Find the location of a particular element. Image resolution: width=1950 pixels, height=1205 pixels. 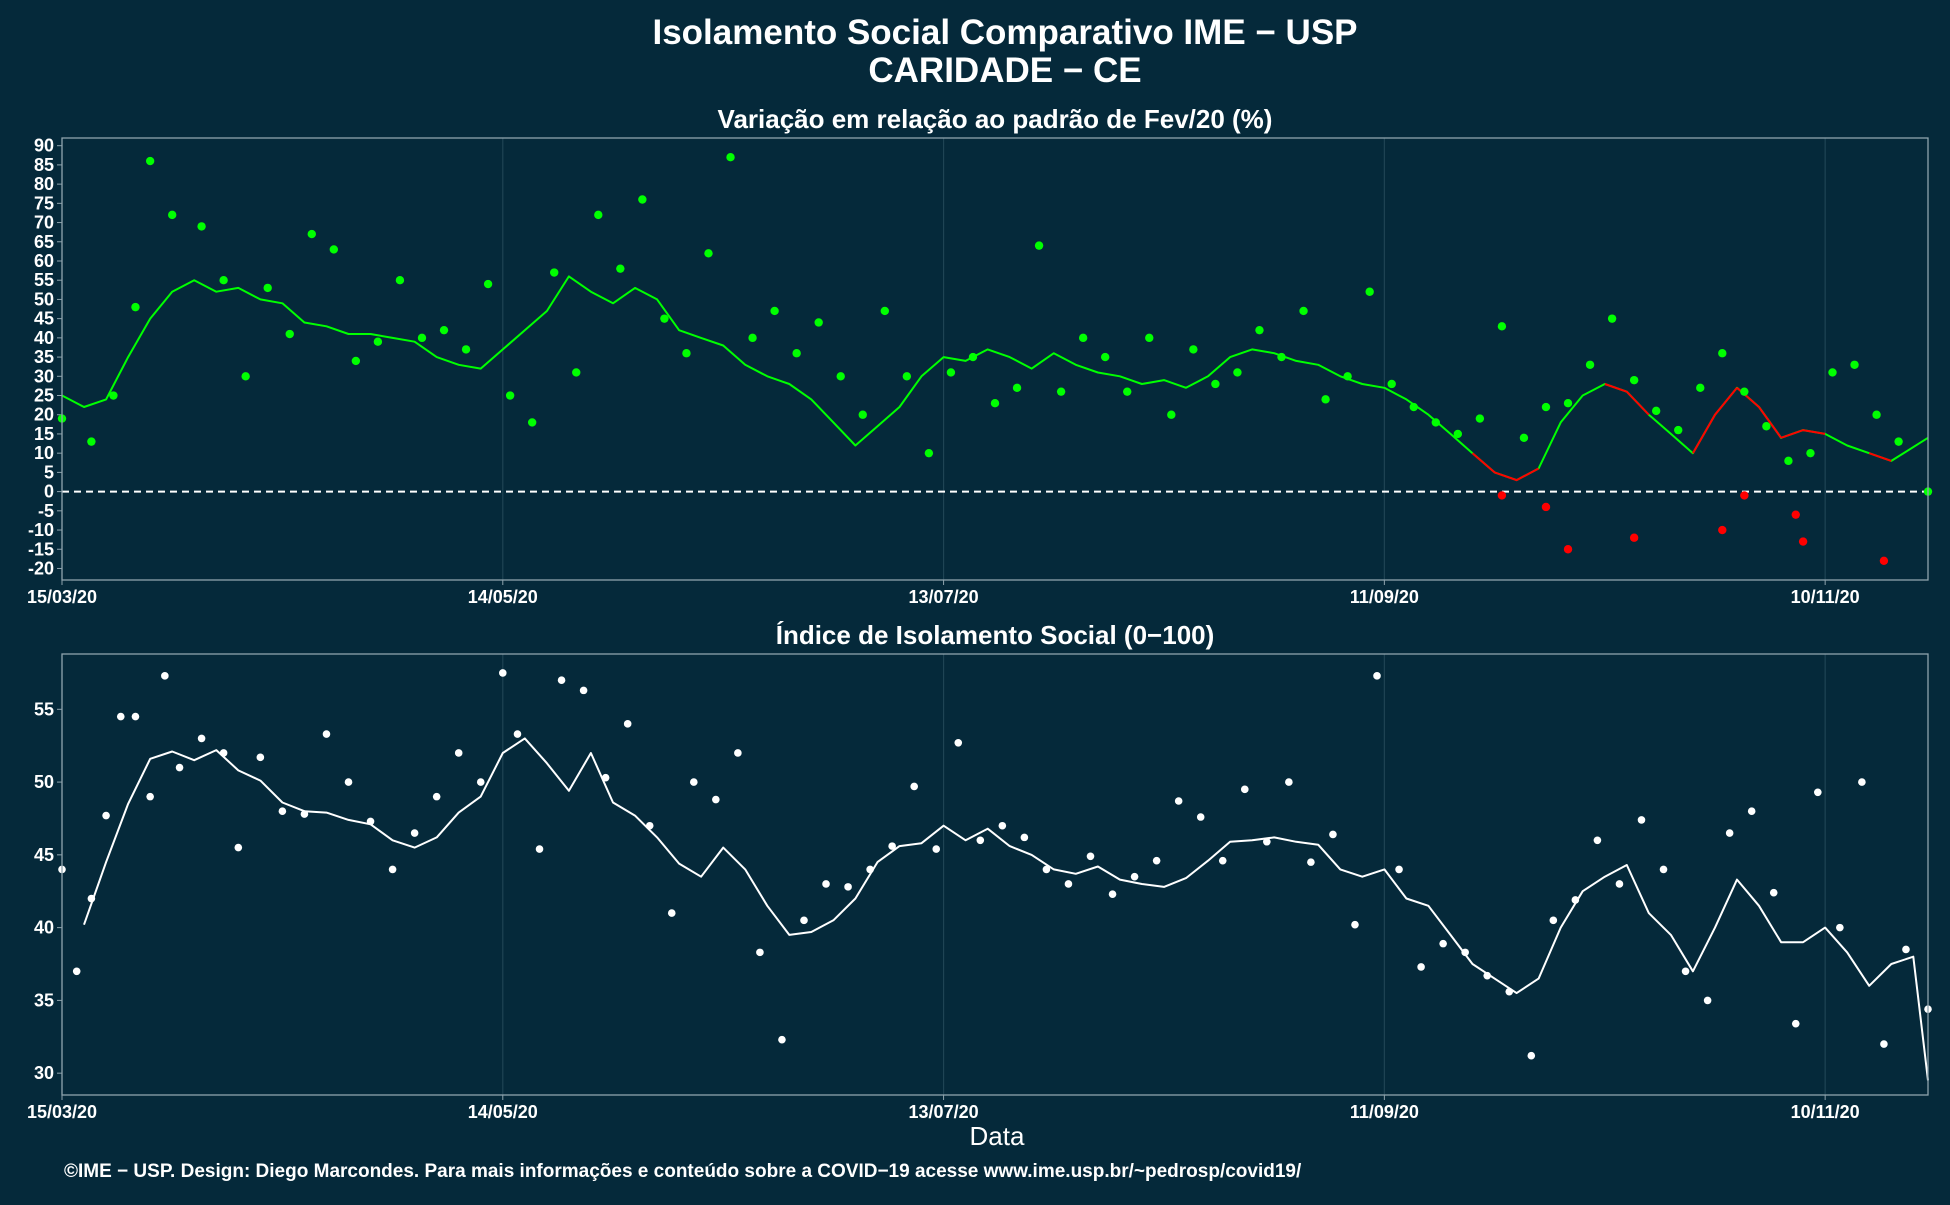

y-tick-label: 45 is located at coordinates (44, 319).